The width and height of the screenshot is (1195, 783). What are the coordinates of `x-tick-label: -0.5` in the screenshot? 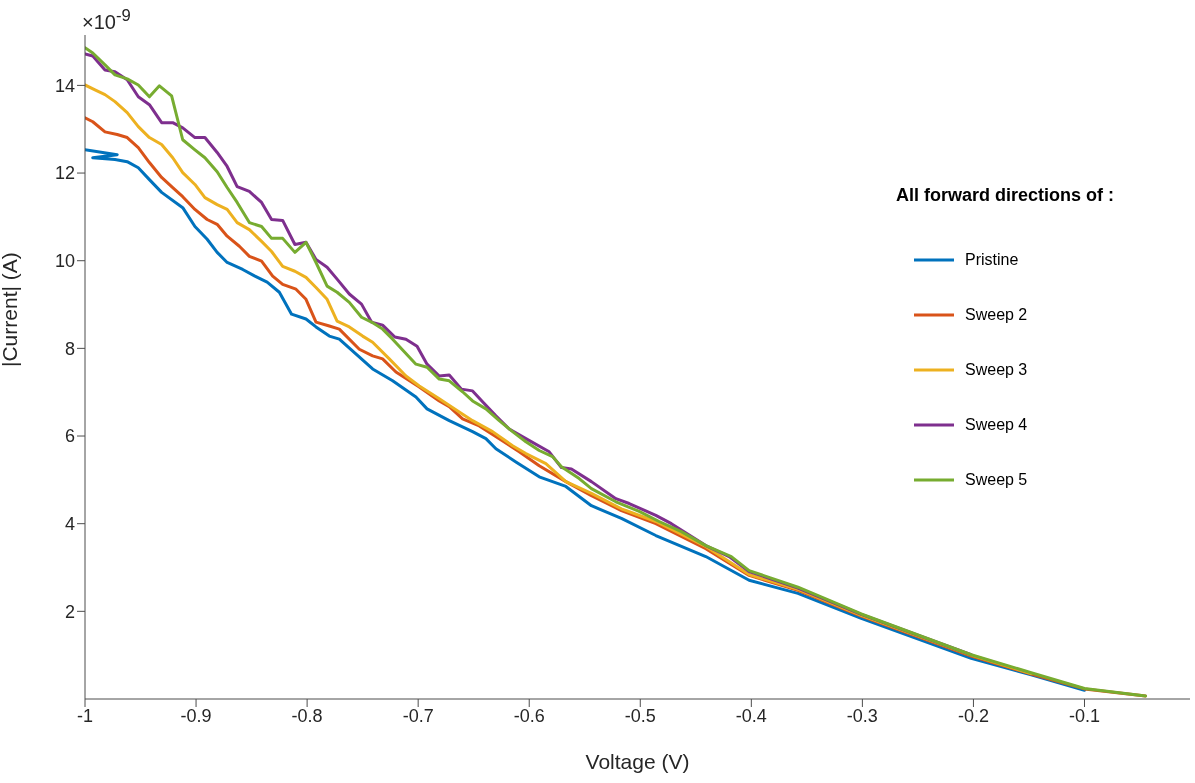 It's located at (640, 715).